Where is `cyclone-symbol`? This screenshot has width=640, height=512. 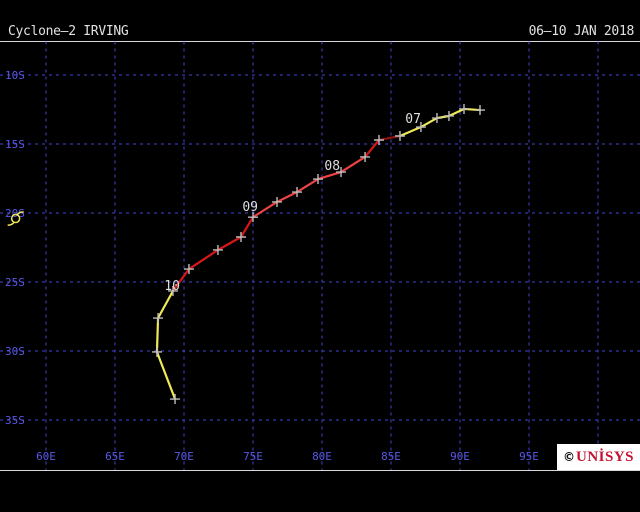
cyclone-symbol is located at coordinates (15, 218).